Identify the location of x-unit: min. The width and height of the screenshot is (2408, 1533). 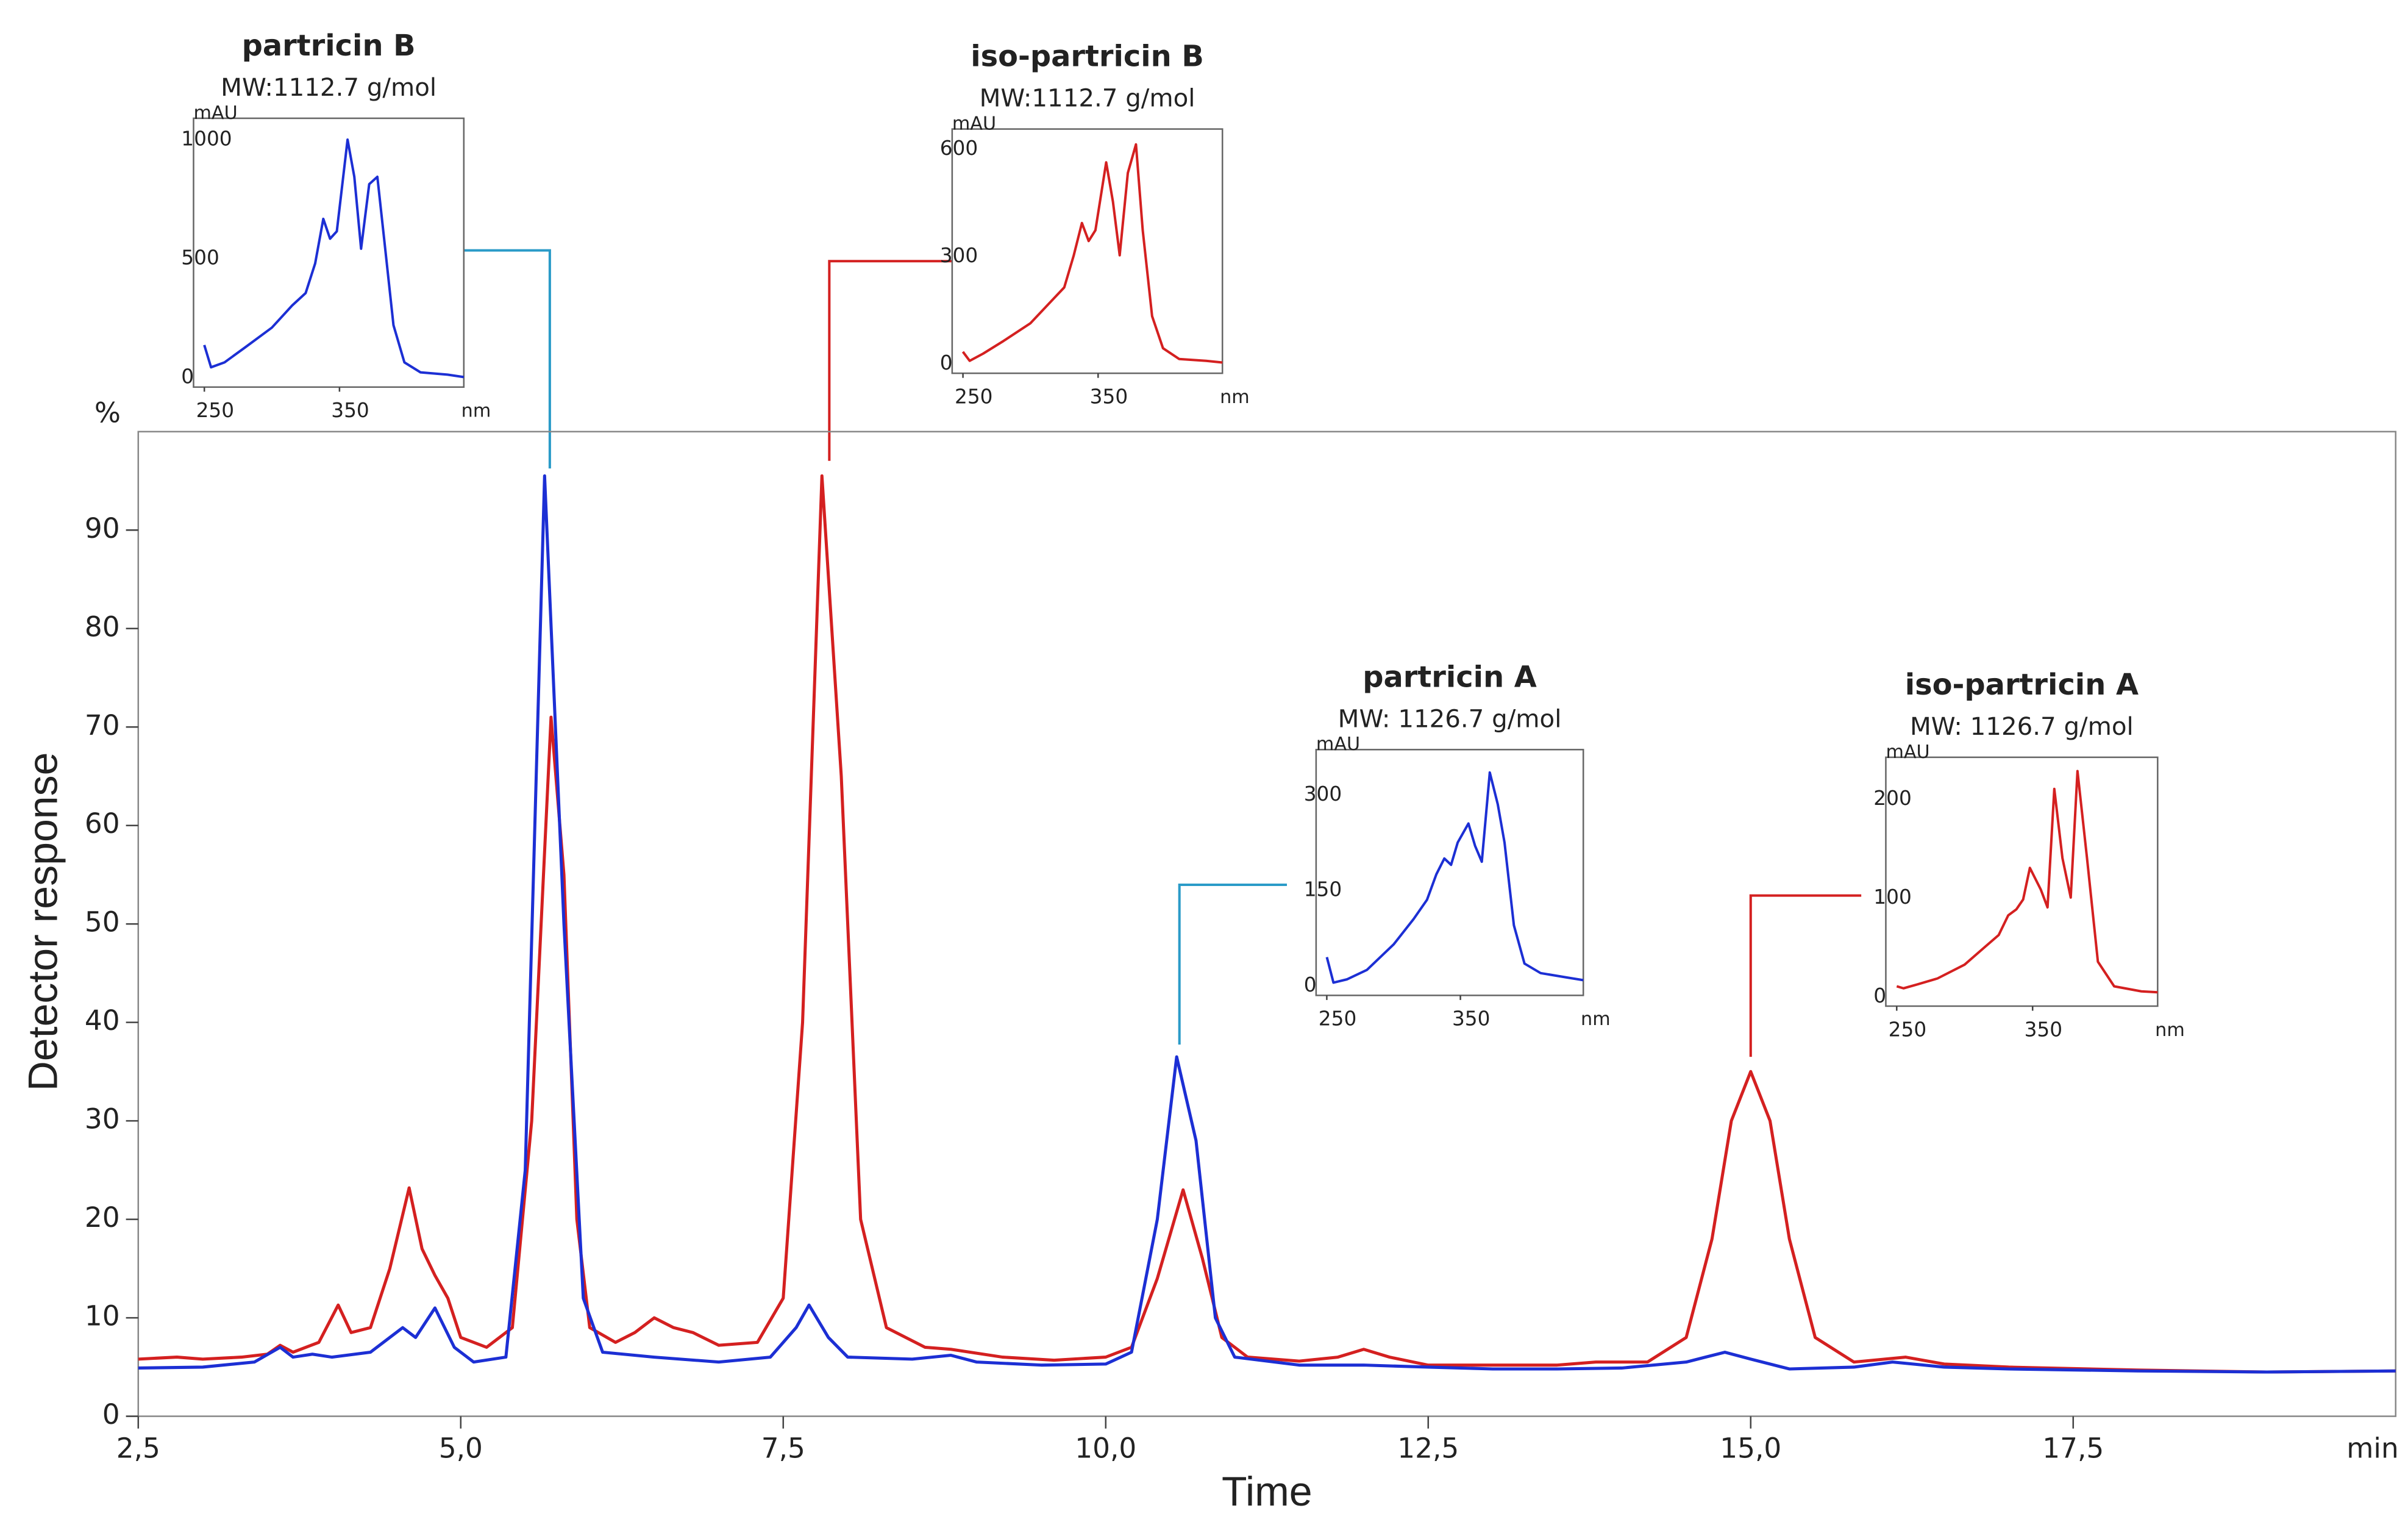
(2372, 1448).